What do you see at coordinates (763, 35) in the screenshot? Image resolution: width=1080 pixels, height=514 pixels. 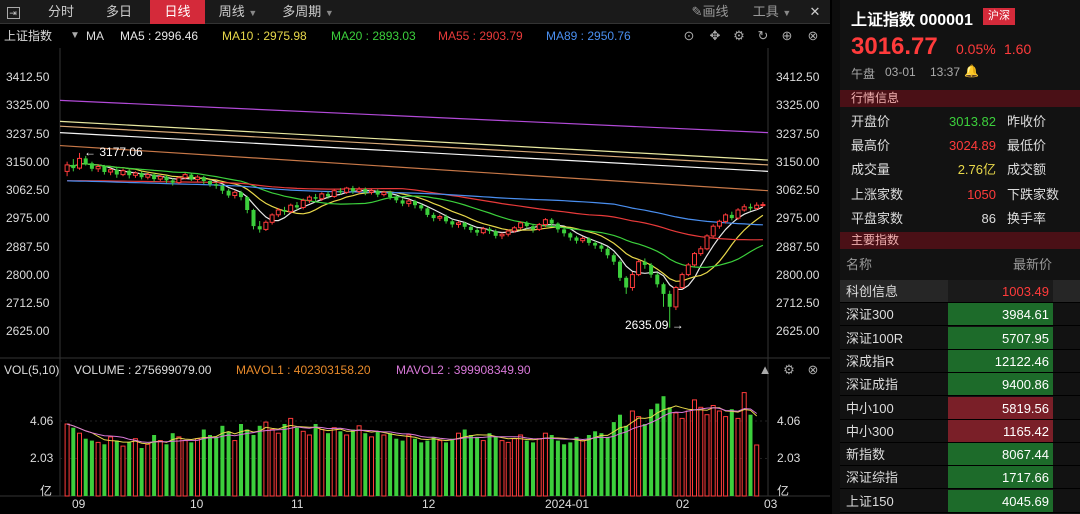 I see `refresh-icon: ↻` at bounding box center [763, 35].